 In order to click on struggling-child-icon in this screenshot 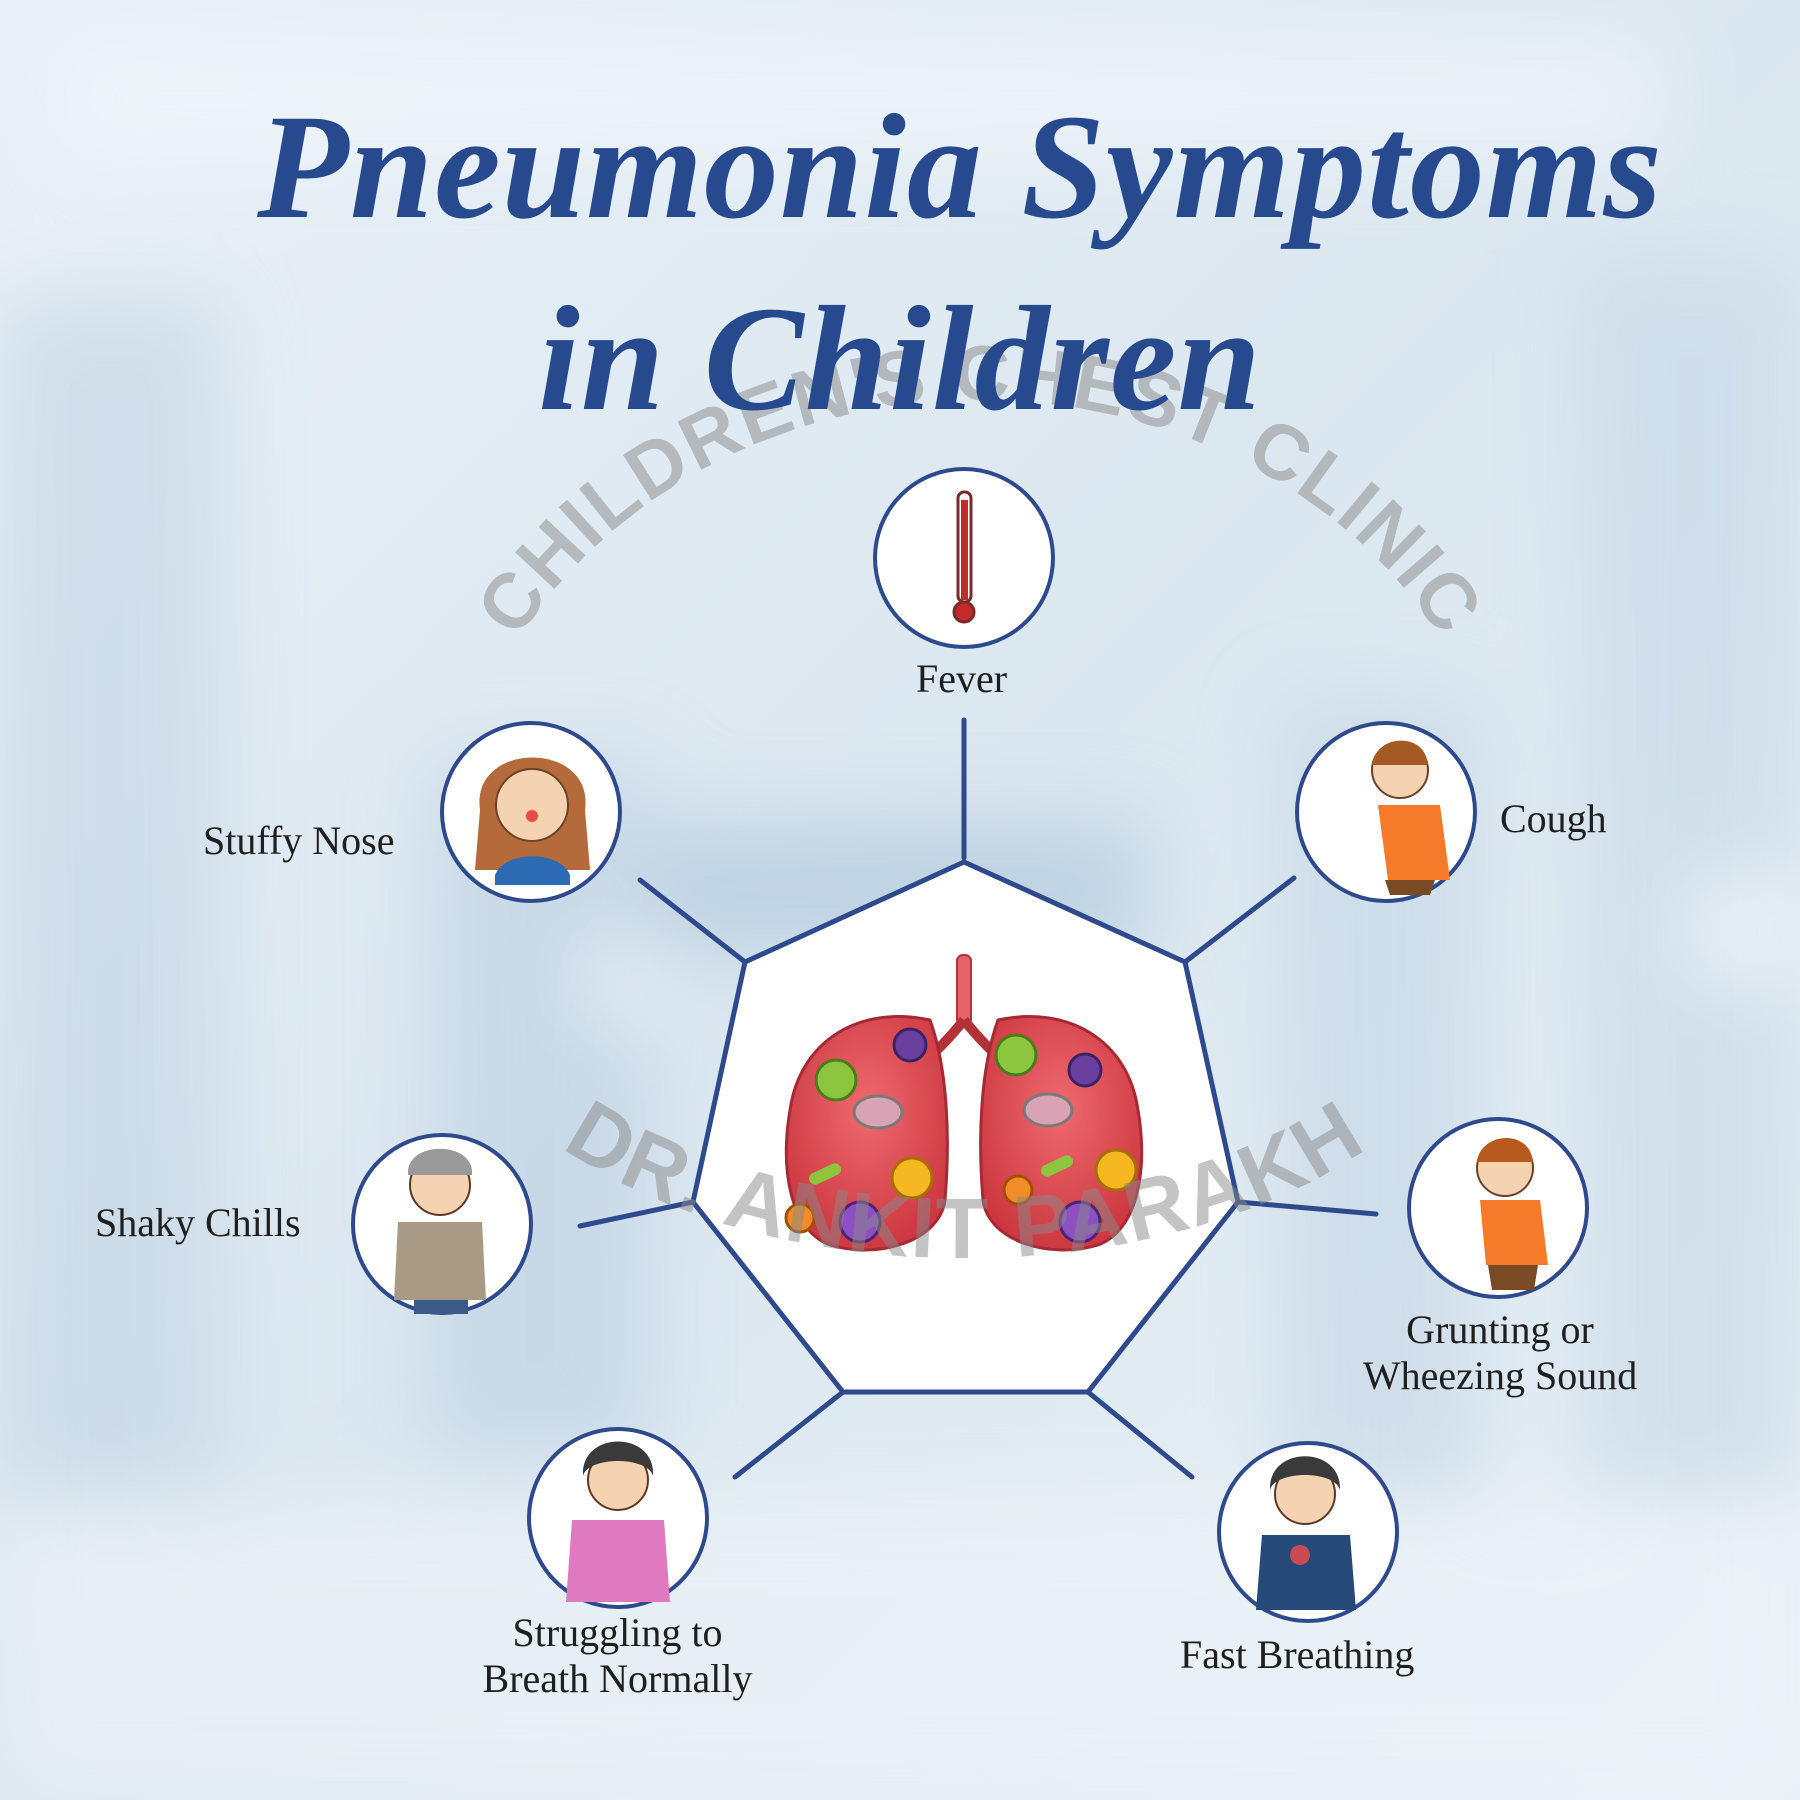, I will do `click(618, 1521)`.